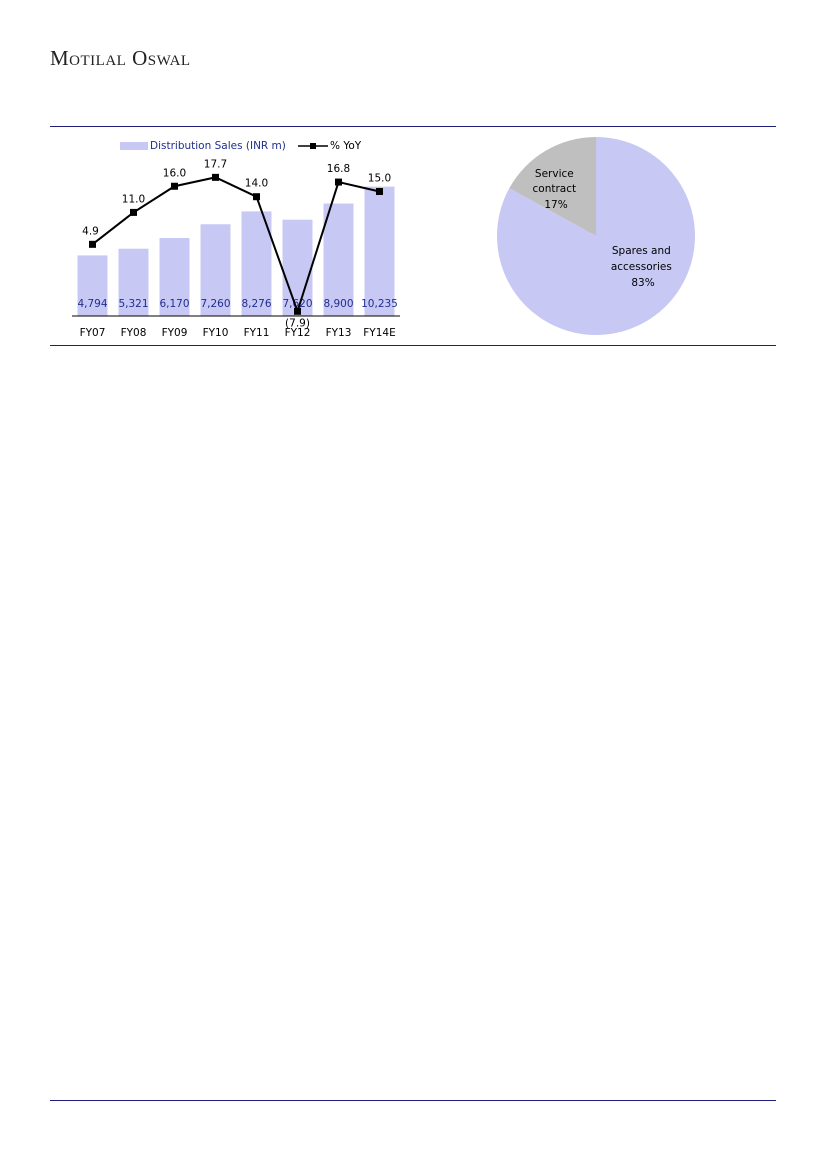  Describe the element at coordinates (215, 177) in the screenshot. I see `yoy-marker-fy10` at that location.